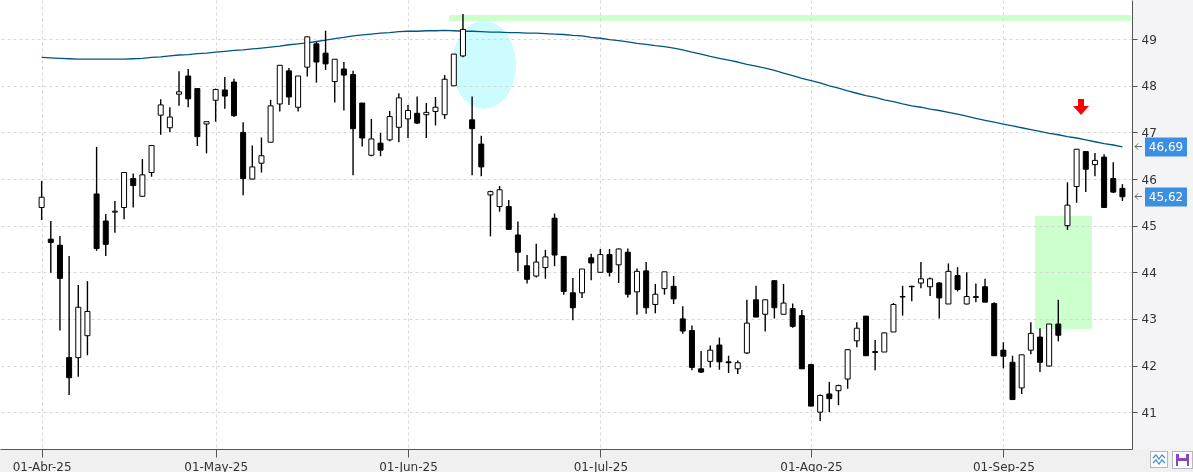 This screenshot has width=1193, height=472. I want to click on x-tick-label: 01-Jun-25, so click(408, 465).